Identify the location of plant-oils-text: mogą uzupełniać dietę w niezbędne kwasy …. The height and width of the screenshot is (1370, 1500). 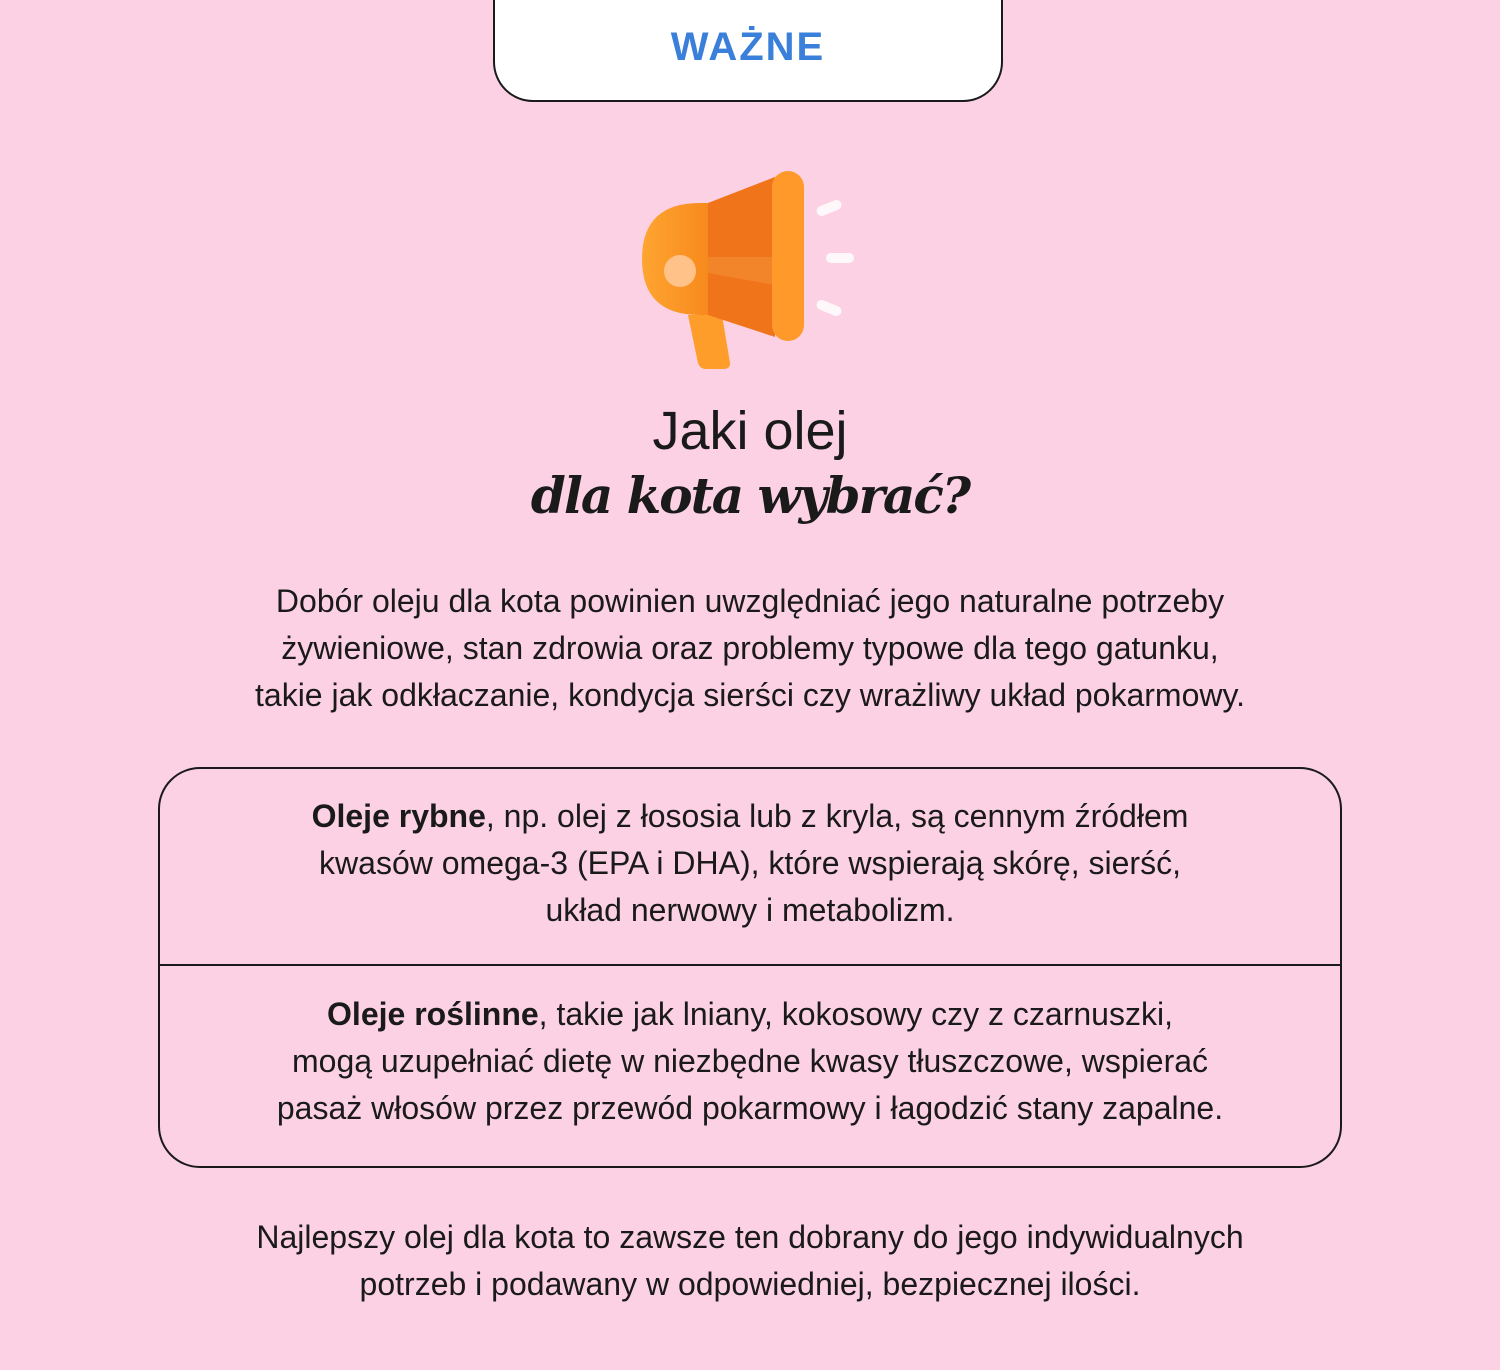
(750, 1061).